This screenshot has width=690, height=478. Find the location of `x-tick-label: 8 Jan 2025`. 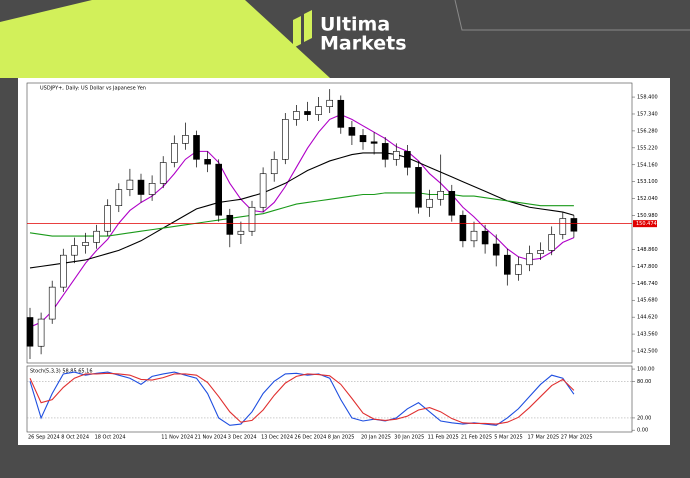

x-tick-label: 8 Jan 2025 is located at coordinates (341, 438).